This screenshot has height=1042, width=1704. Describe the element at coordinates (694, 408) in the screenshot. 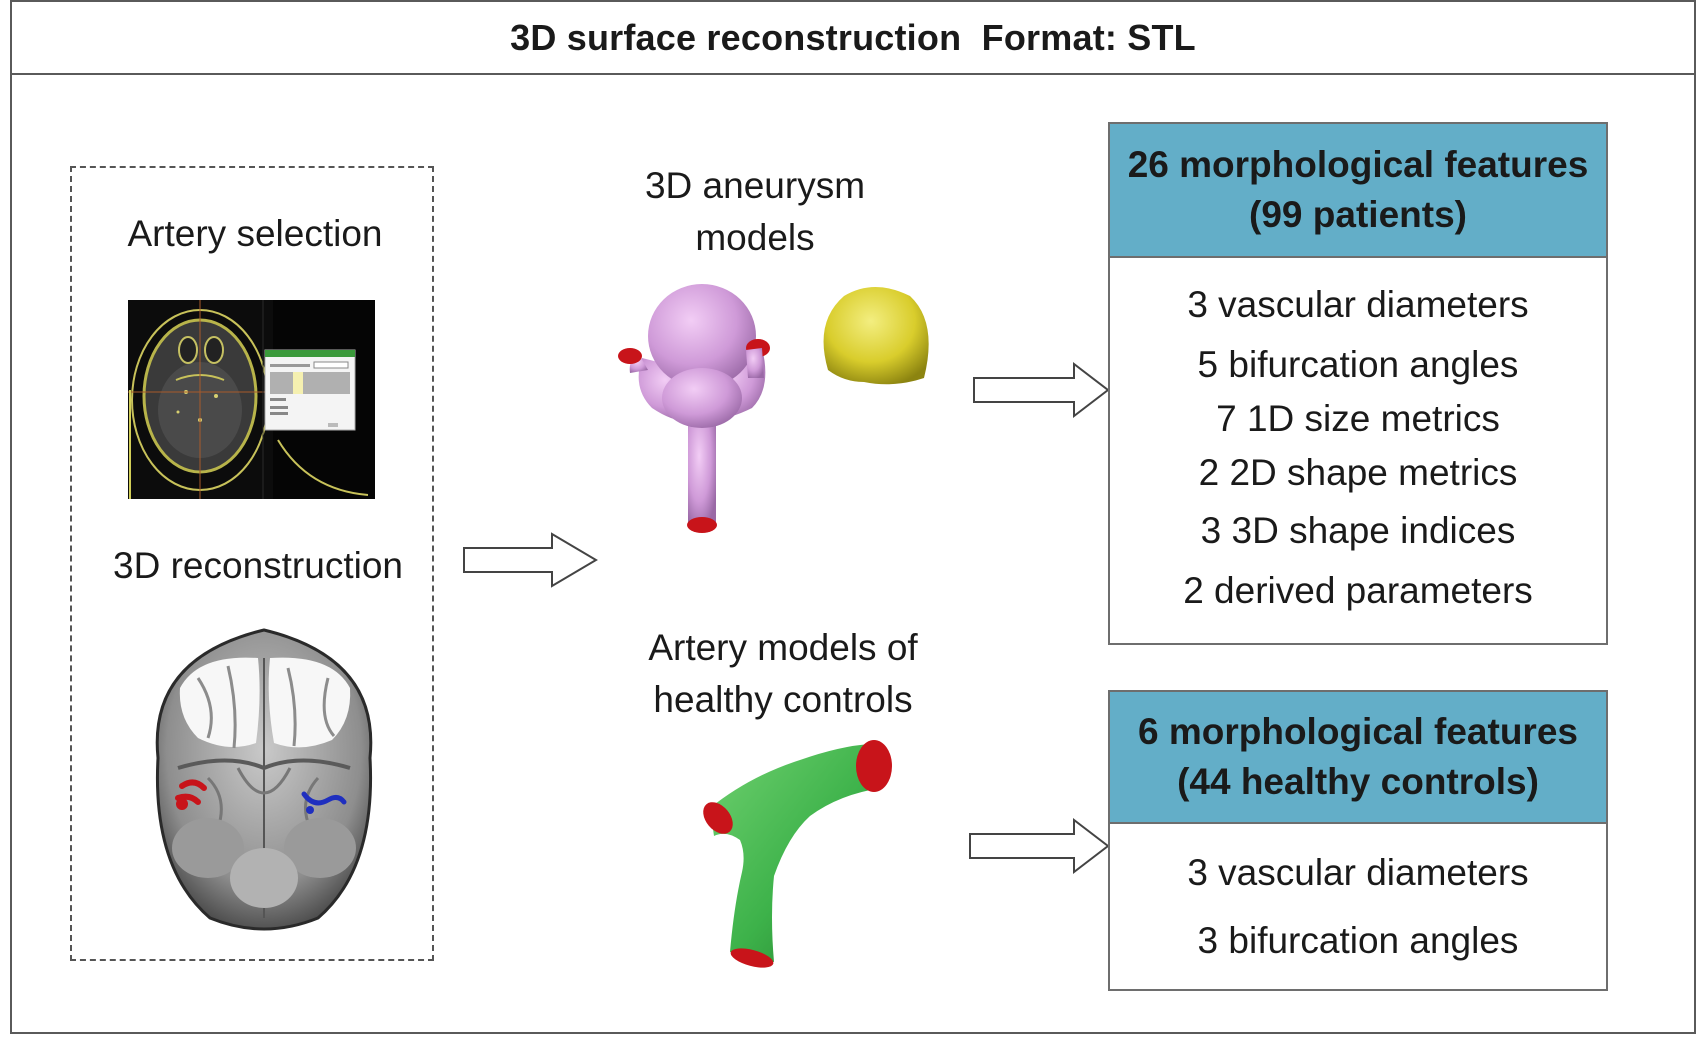

I see `aneurysm-model-image` at that location.